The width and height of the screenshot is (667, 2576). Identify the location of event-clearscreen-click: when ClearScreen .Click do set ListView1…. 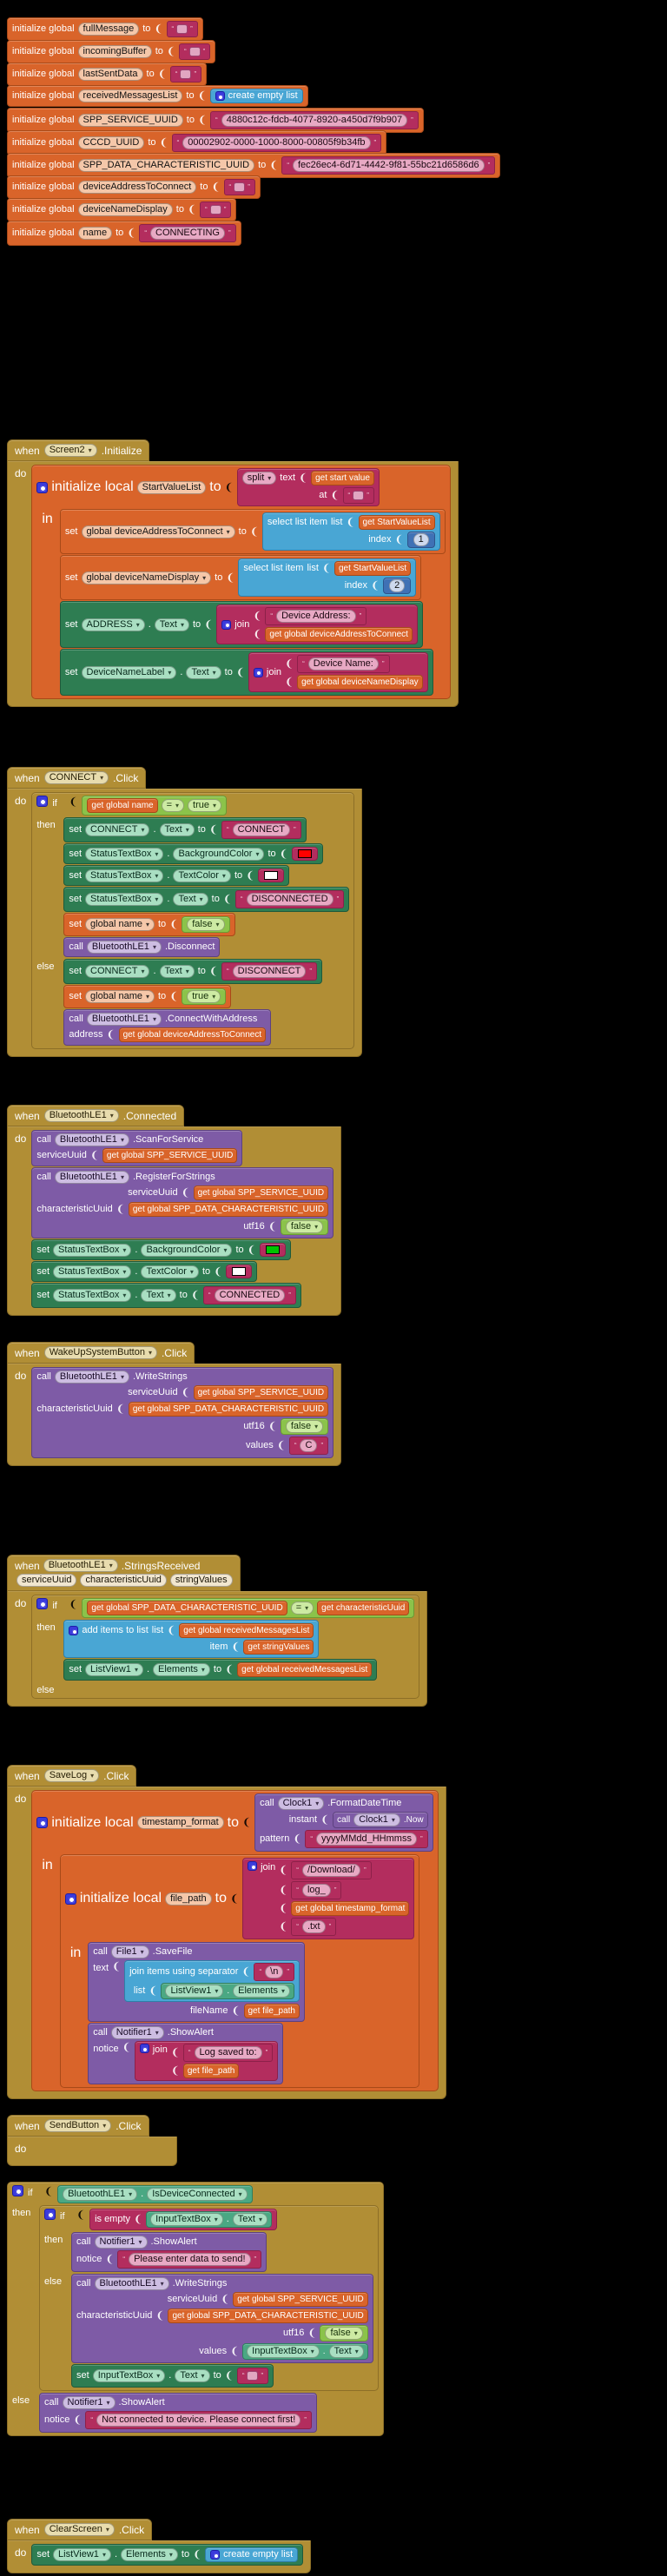
(159, 2546).